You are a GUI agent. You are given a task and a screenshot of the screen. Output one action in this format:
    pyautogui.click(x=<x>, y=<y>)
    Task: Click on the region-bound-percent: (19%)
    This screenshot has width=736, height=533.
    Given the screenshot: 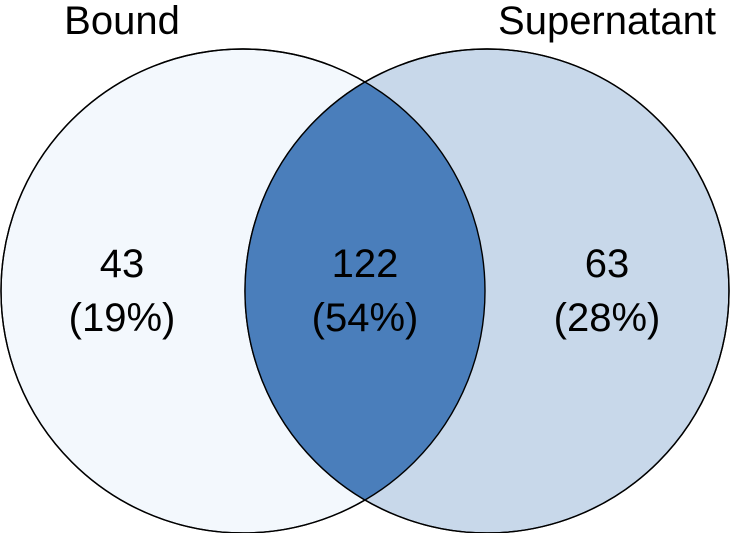 What is the action you would take?
    pyautogui.click(x=122, y=318)
    